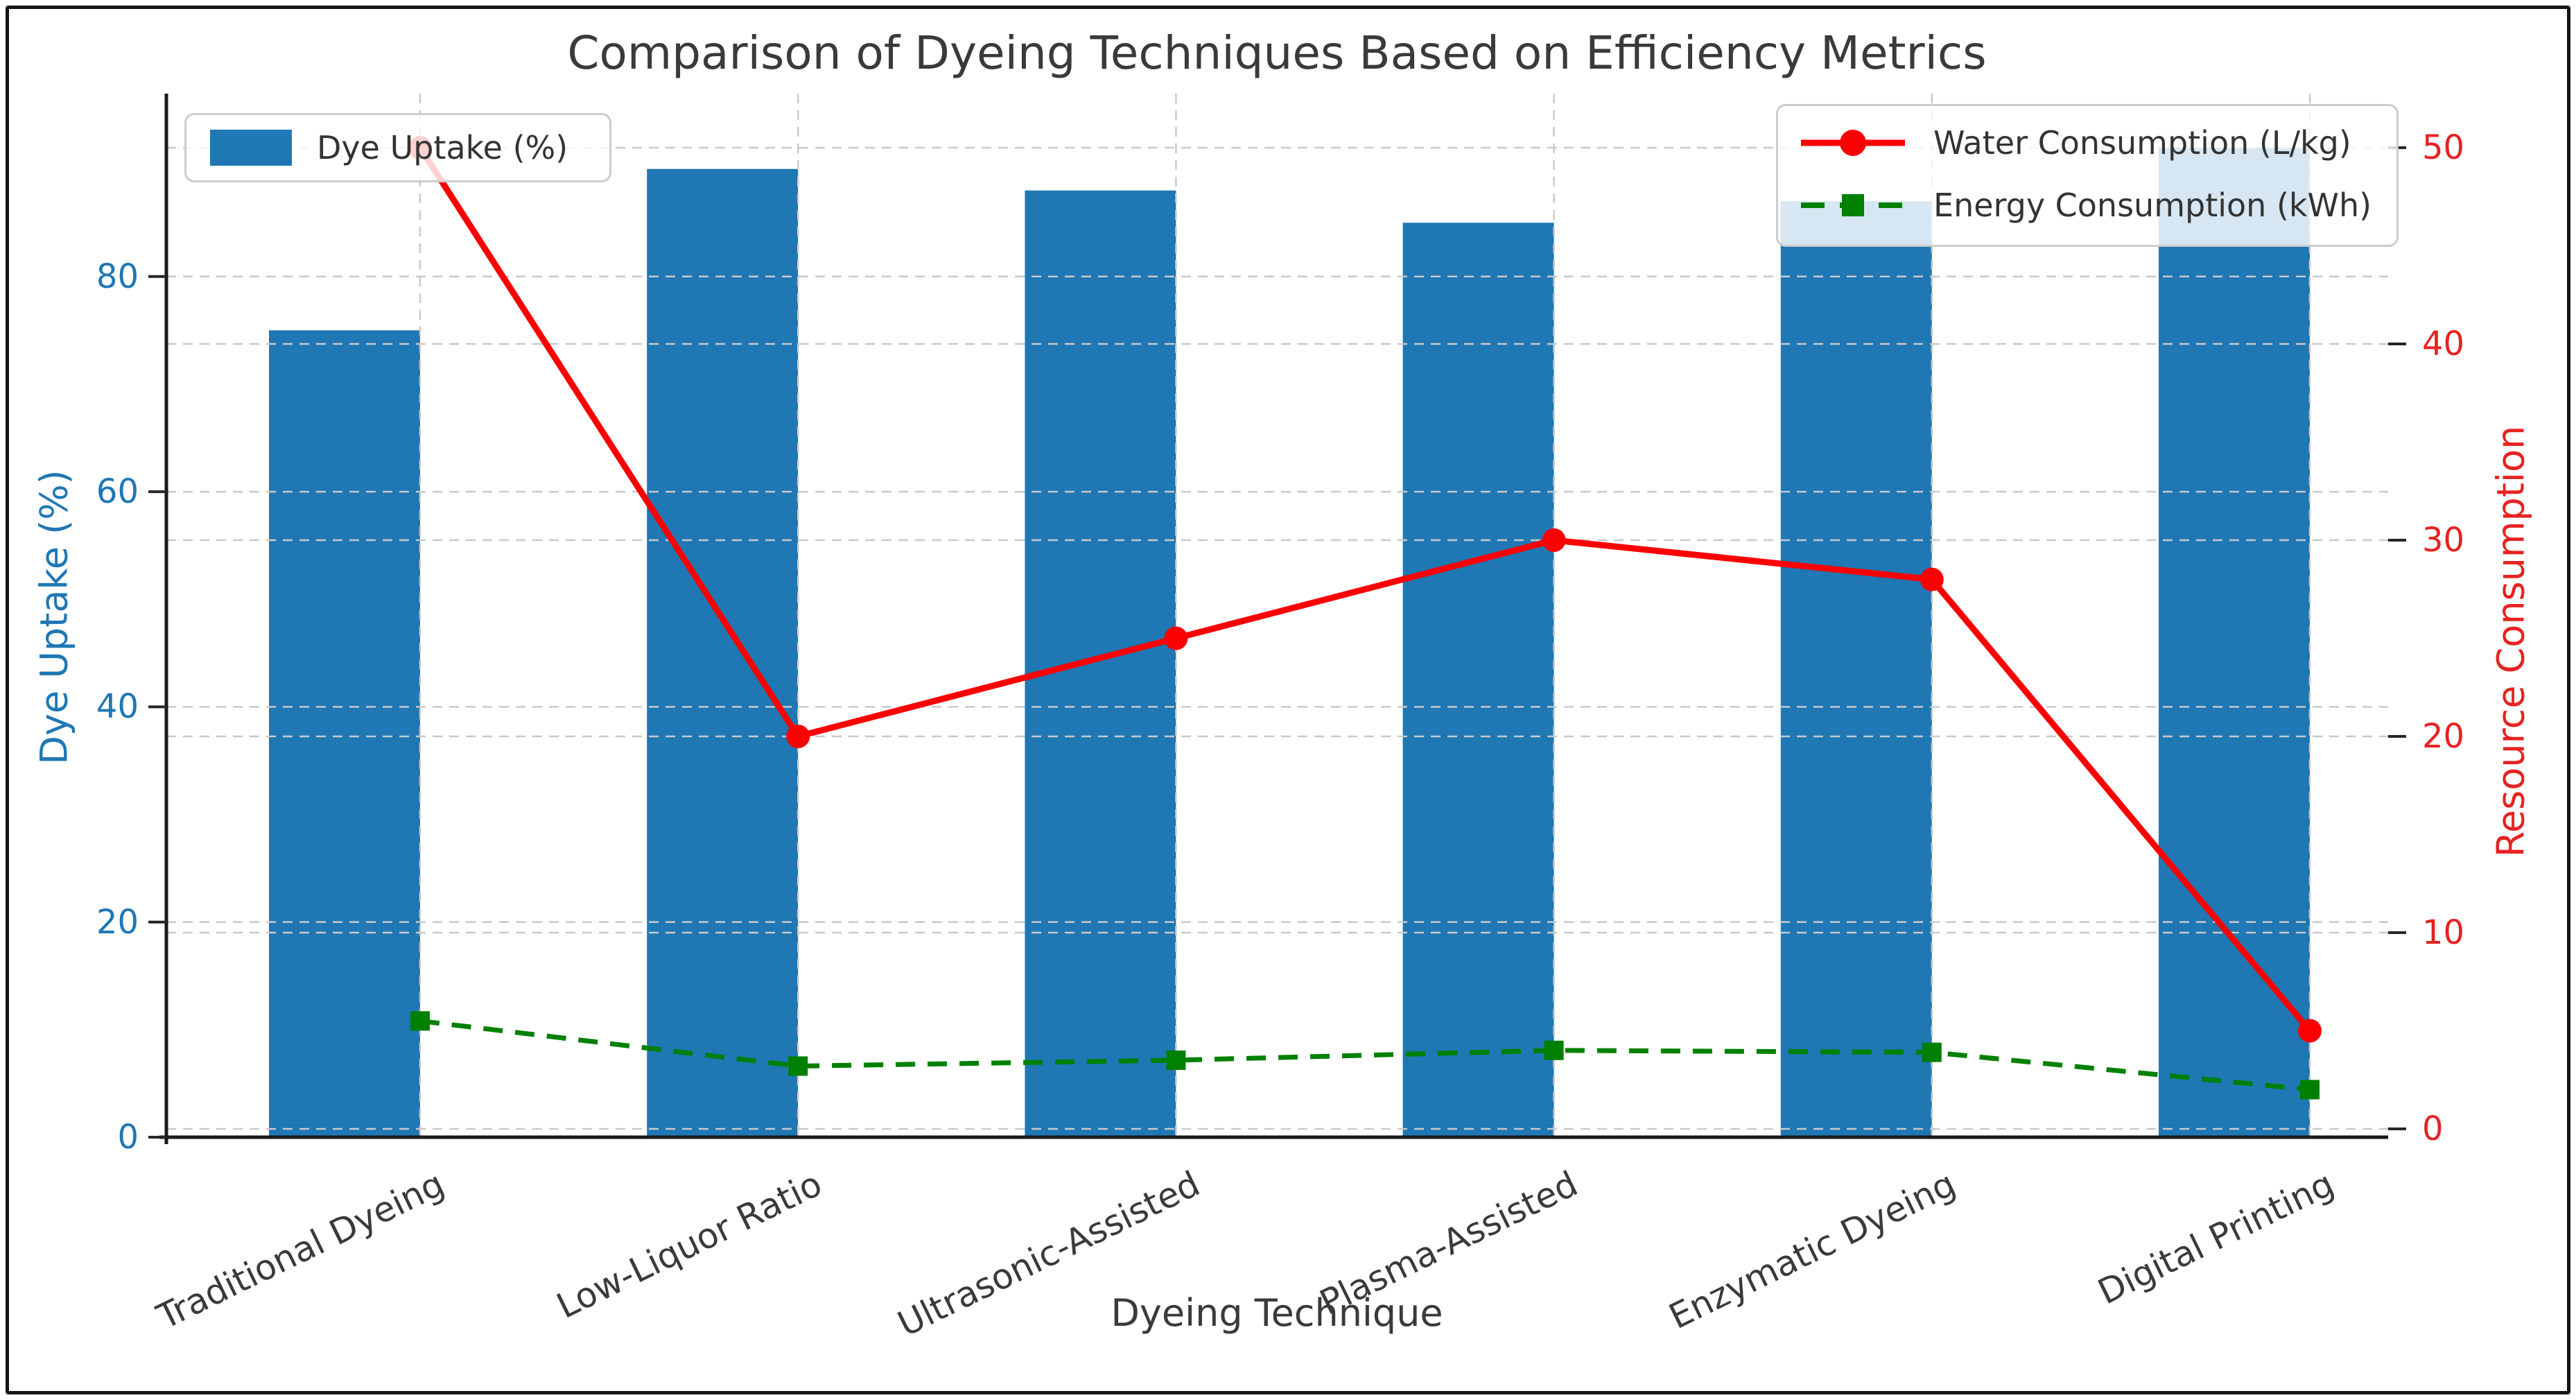 This screenshot has height=1400, width=2576. What do you see at coordinates (1932, 1052) in the screenshot?
I see `energy-marker-enzymatic-dyeing` at bounding box center [1932, 1052].